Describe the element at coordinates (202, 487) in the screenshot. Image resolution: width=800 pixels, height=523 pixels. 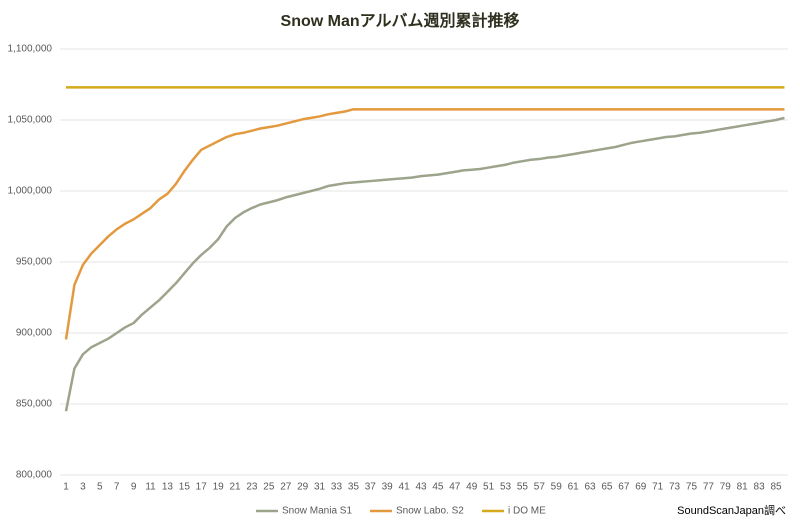
I see `x-tick-label: 17` at that location.